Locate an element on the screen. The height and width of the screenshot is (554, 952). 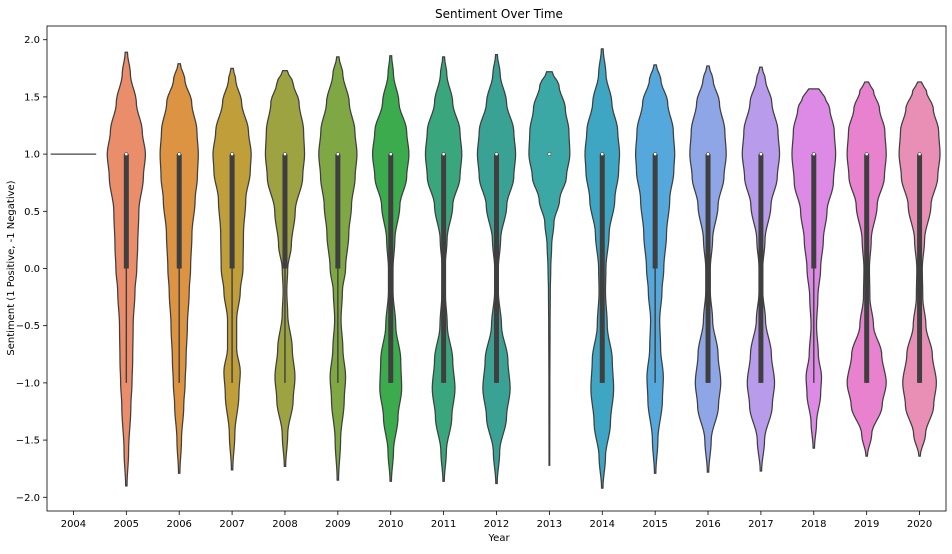
x-tick-label: 2020 is located at coordinates (919, 524).